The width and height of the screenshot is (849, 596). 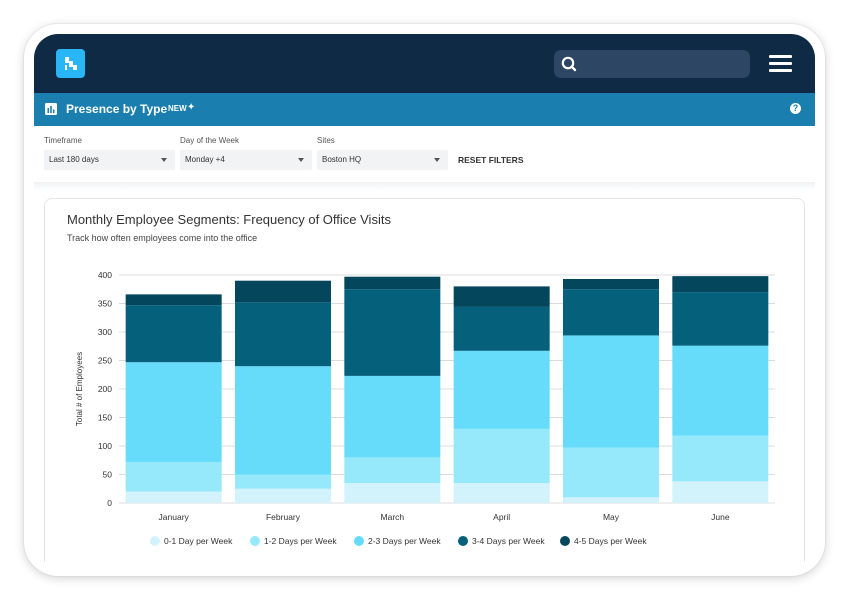 What do you see at coordinates (177, 108) in the screenshot?
I see `new-badge: NEW` at bounding box center [177, 108].